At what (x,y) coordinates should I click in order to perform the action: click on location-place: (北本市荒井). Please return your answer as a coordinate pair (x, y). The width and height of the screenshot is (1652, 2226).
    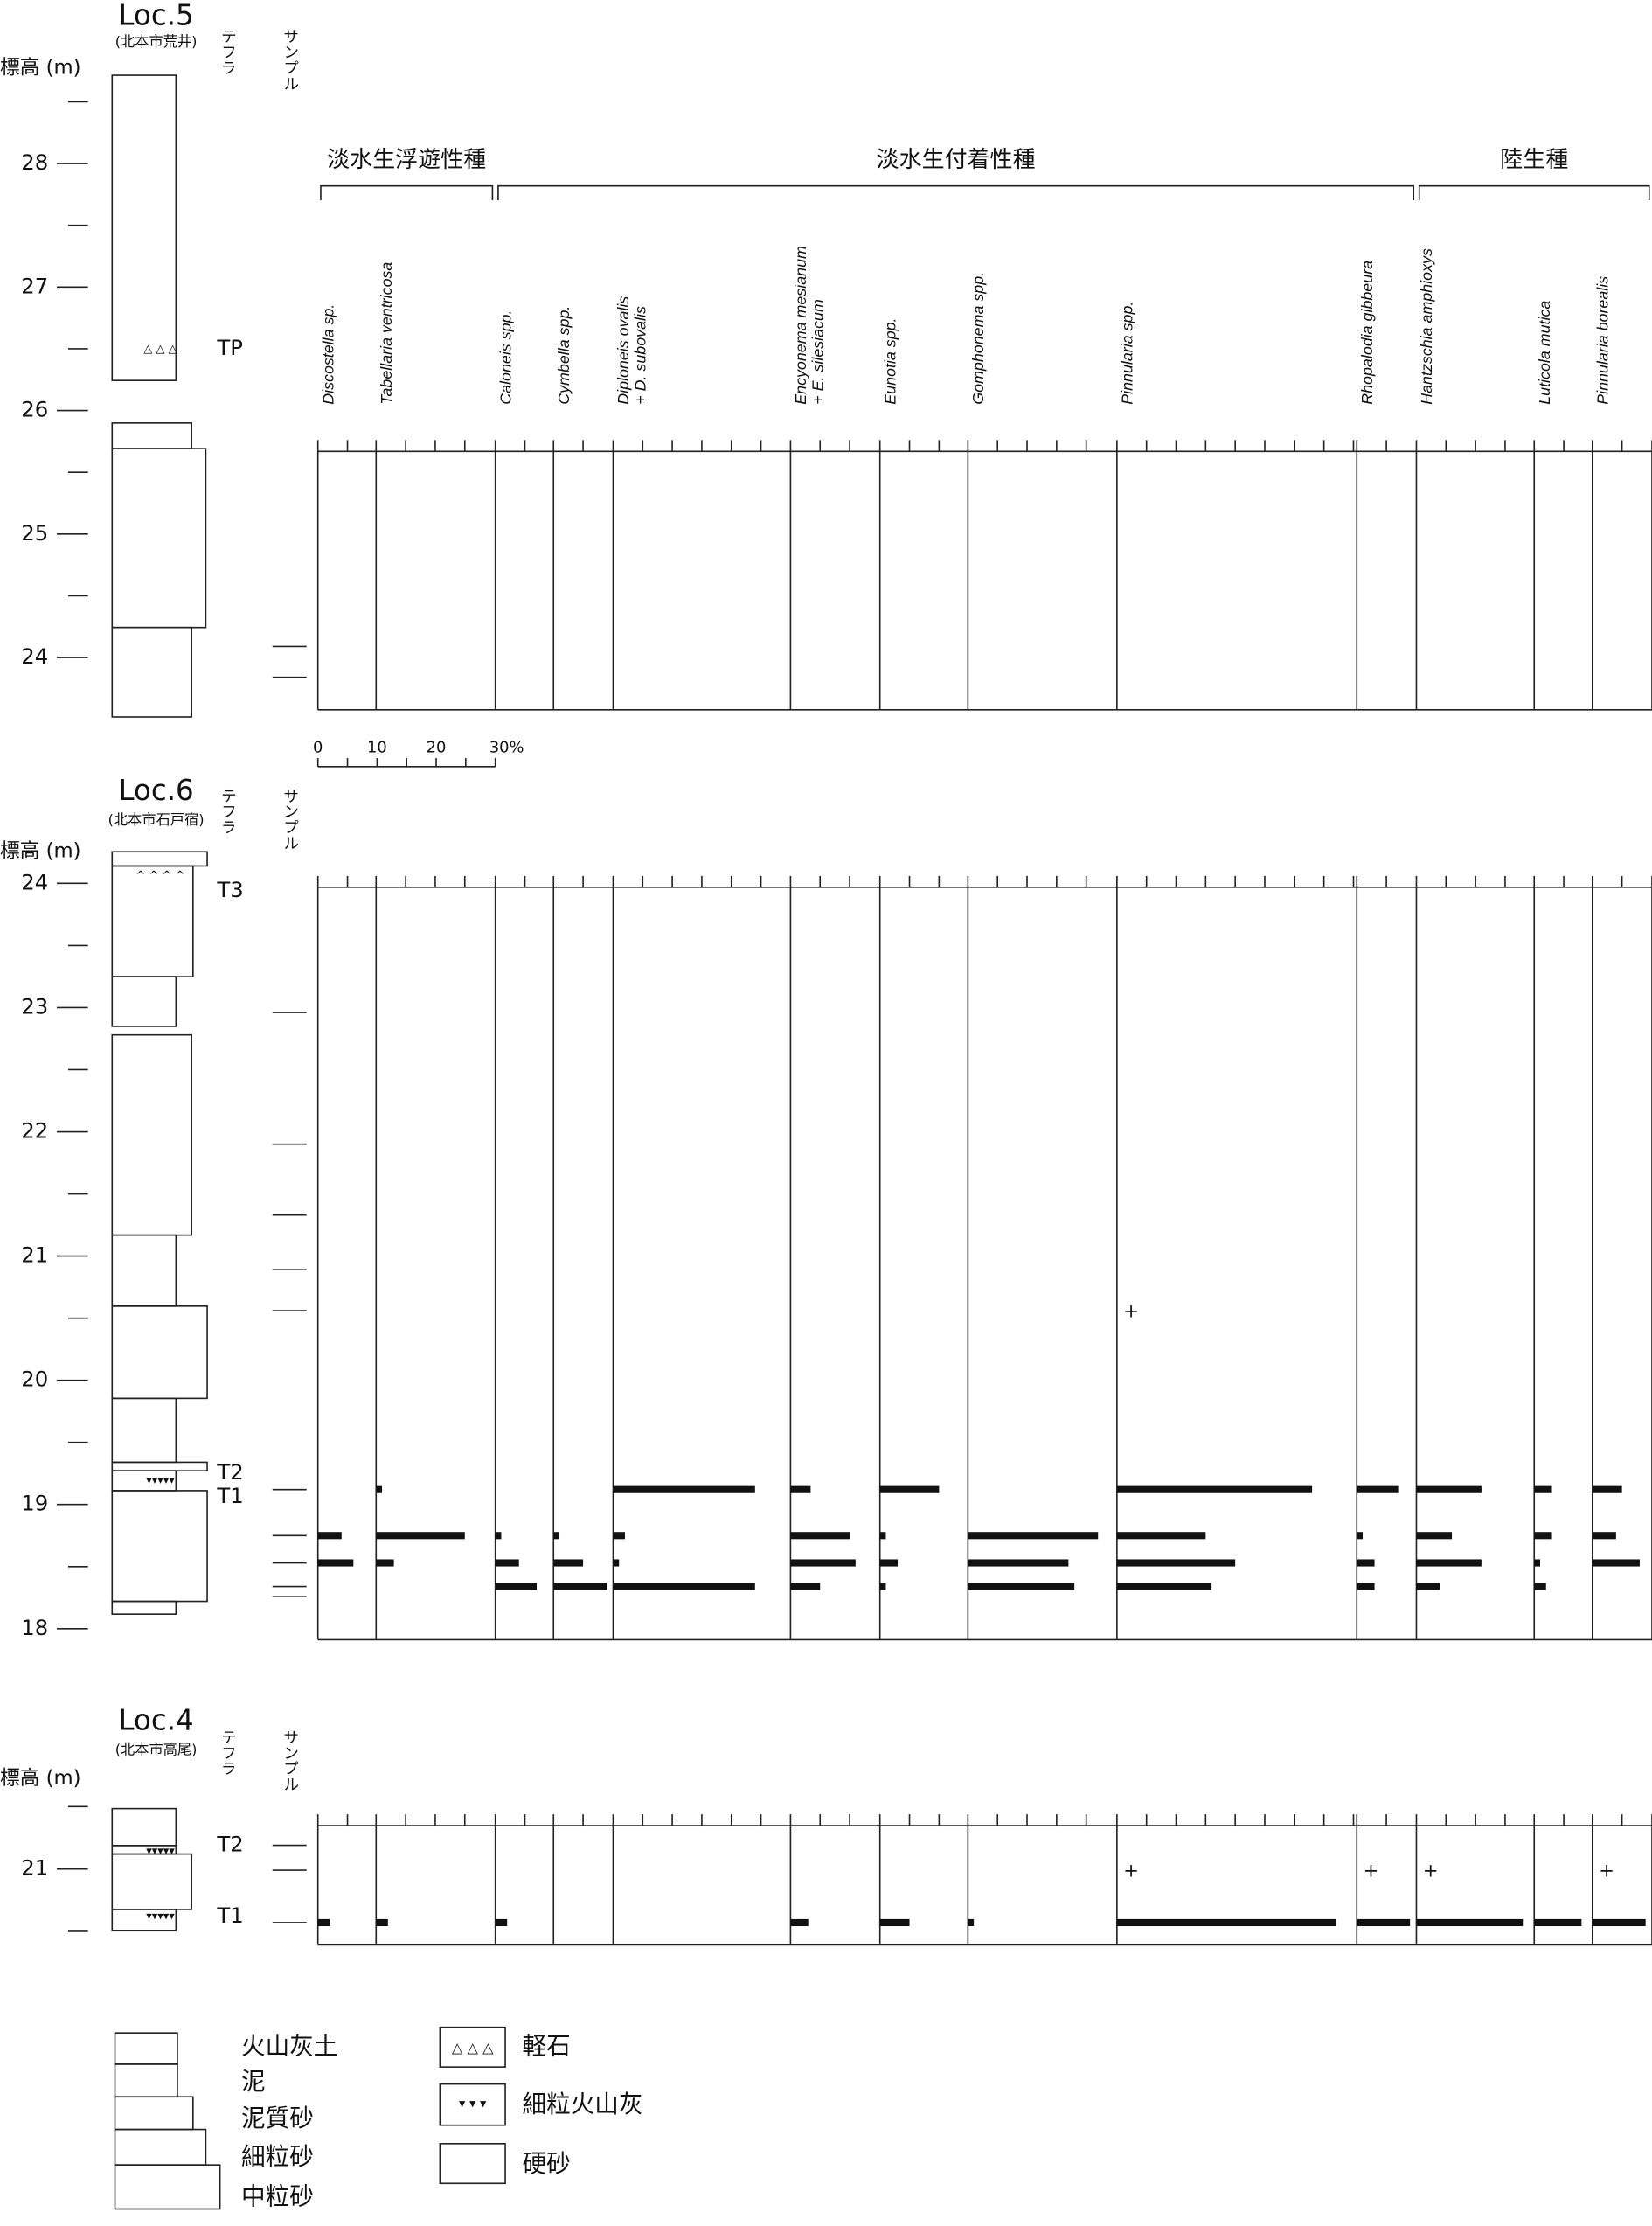
    Looking at the image, I should click on (157, 41).